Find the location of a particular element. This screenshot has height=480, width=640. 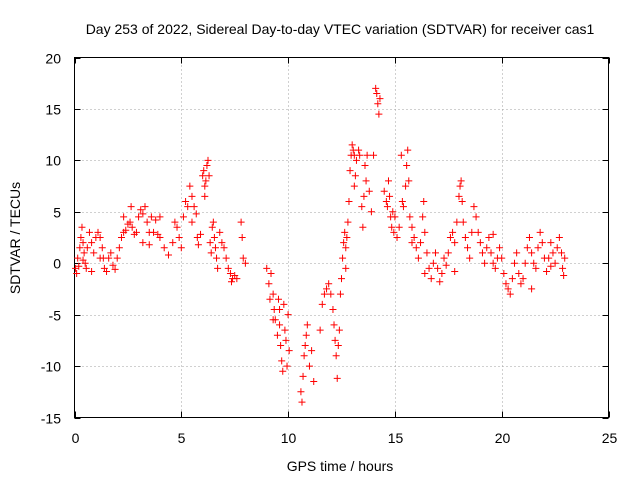

x-tick-label: 25 is located at coordinates (610, 438).